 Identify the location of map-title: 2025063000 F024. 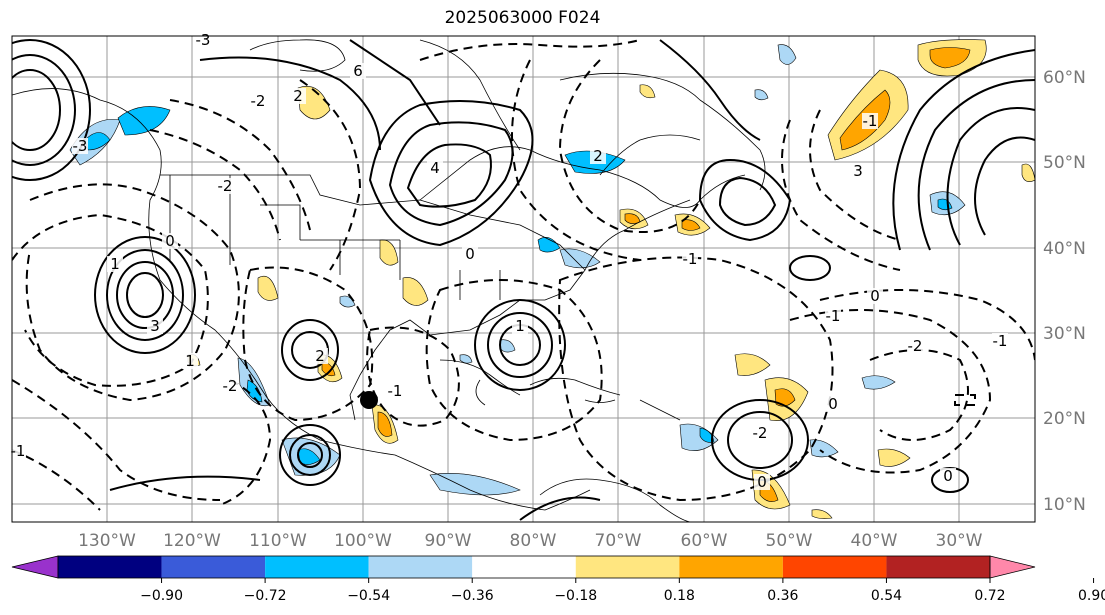
(522, 18).